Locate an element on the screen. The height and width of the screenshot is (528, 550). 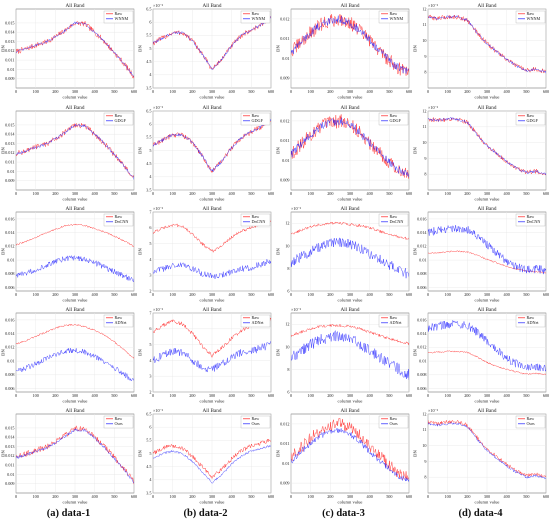
y-tick-label: 0.014 is located at coordinates (10, 437).